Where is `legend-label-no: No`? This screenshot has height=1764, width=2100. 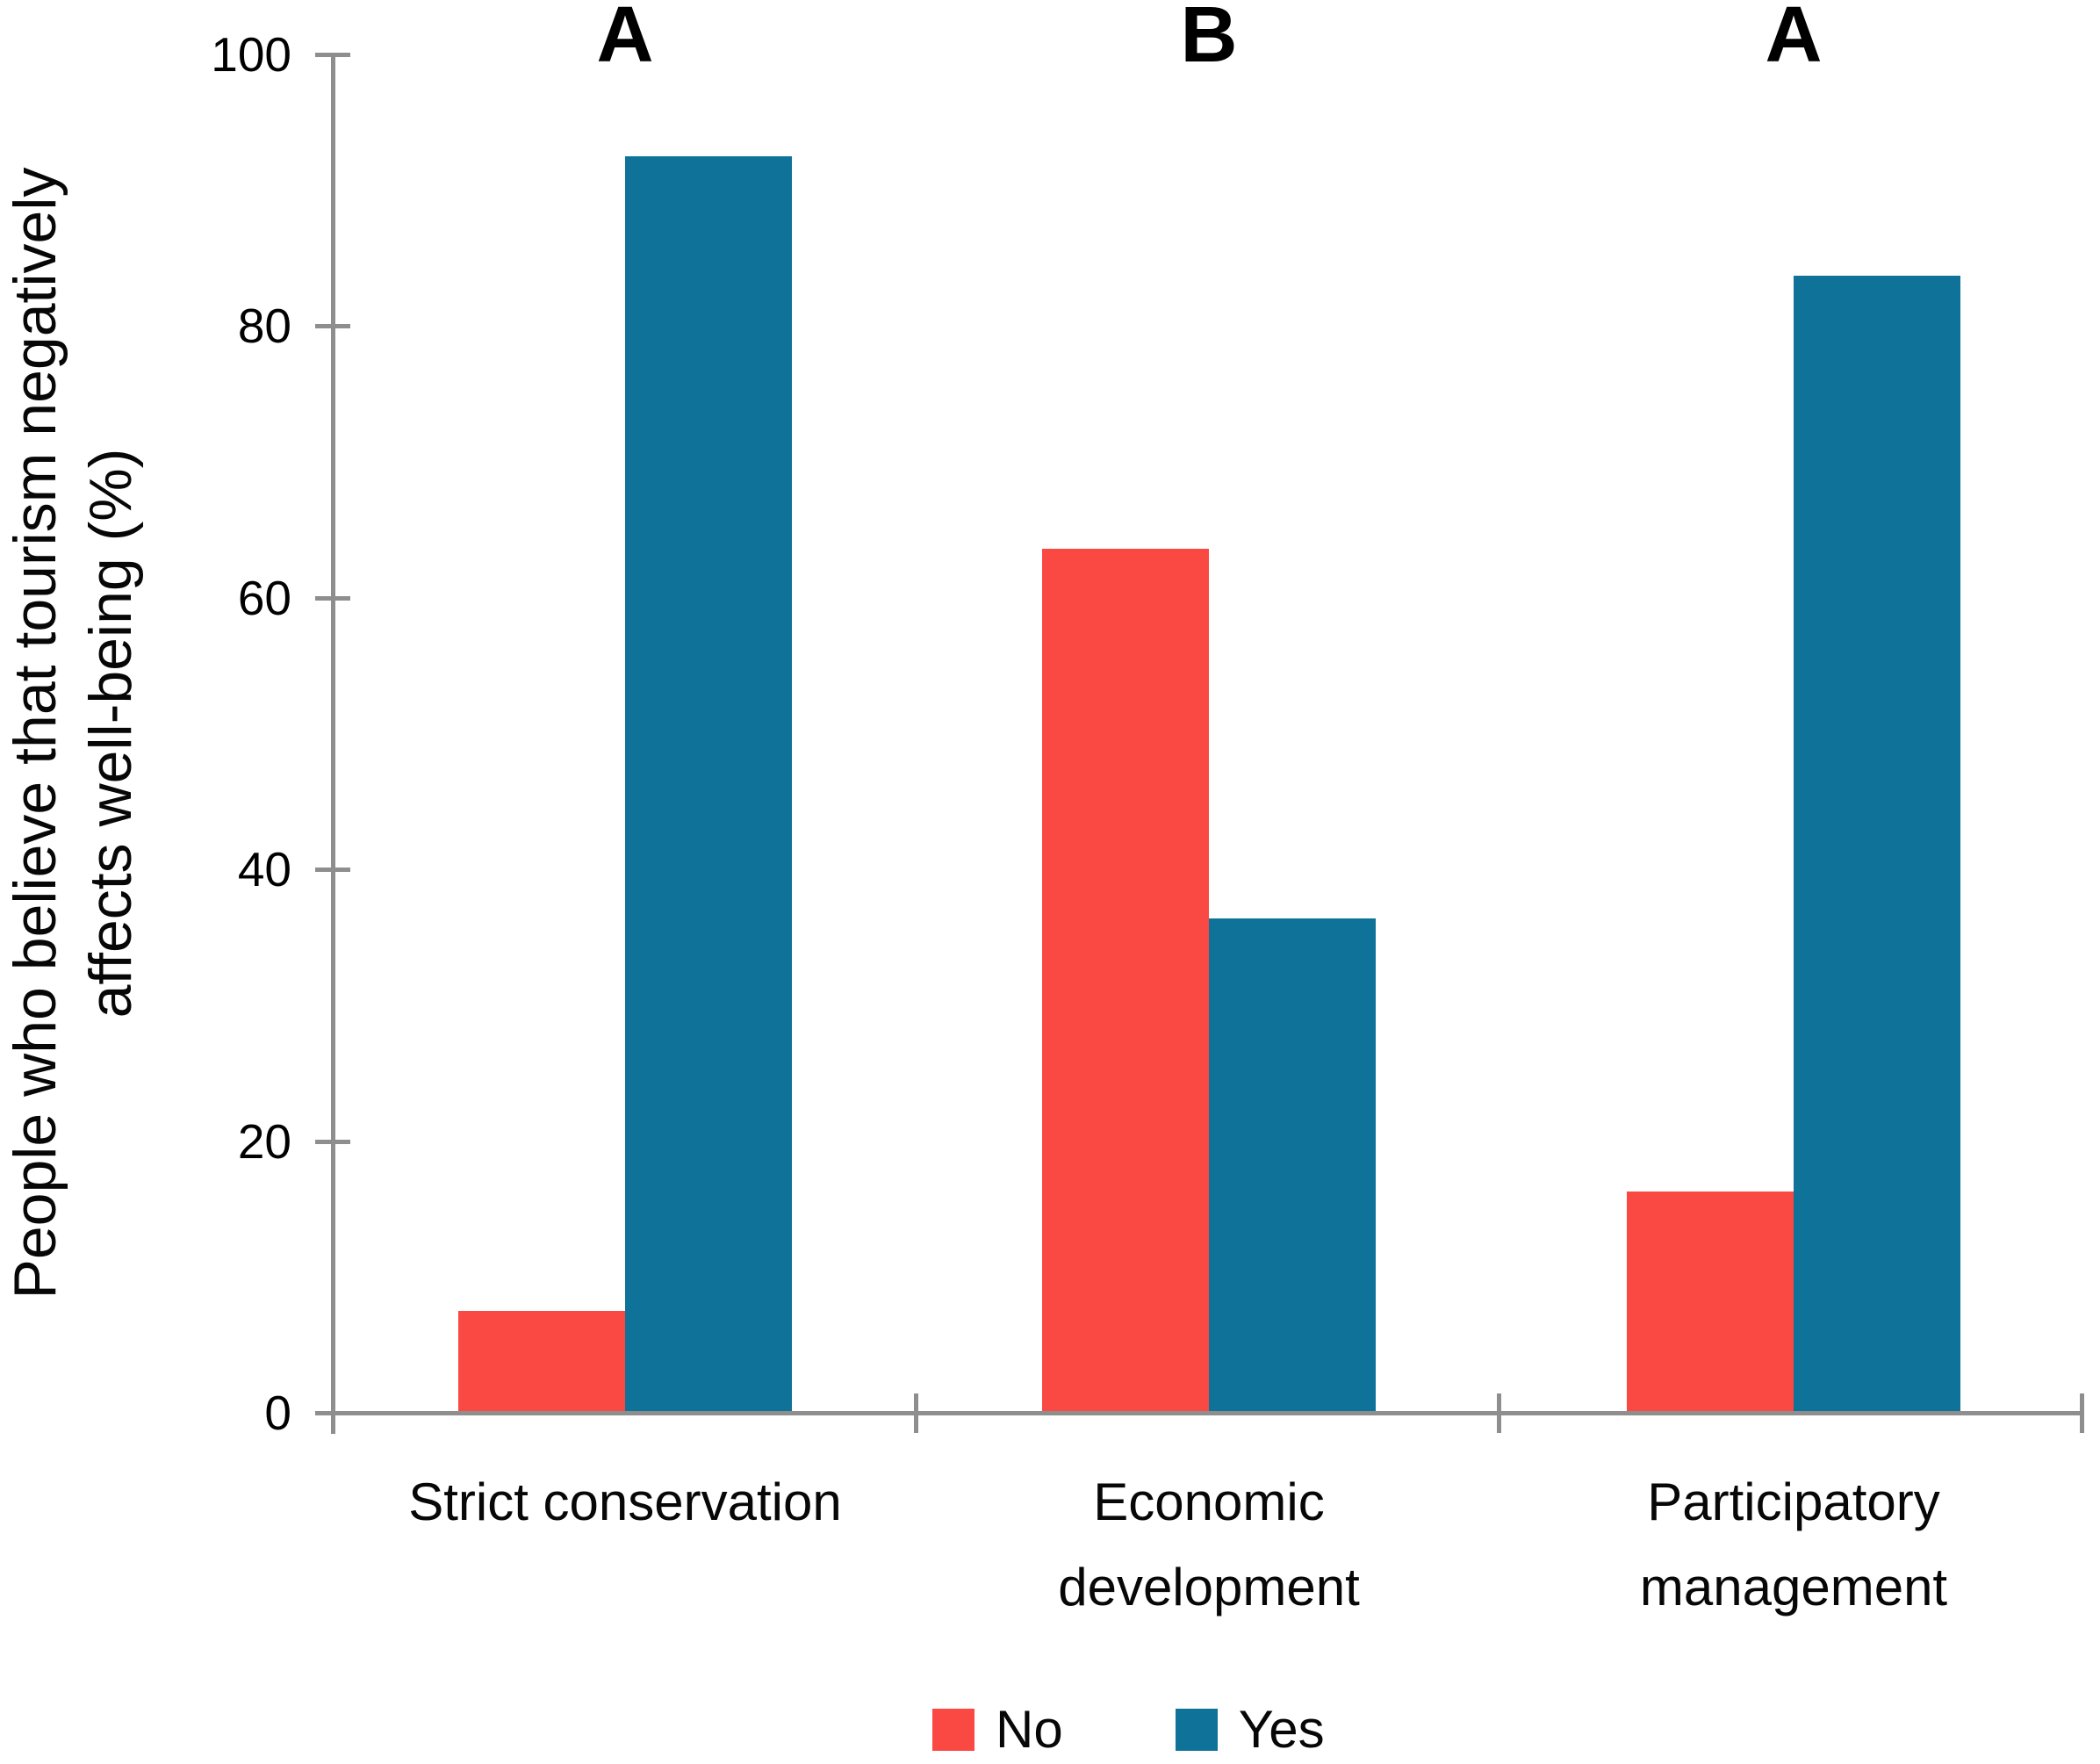
legend-label-no: No is located at coordinates (1029, 1729).